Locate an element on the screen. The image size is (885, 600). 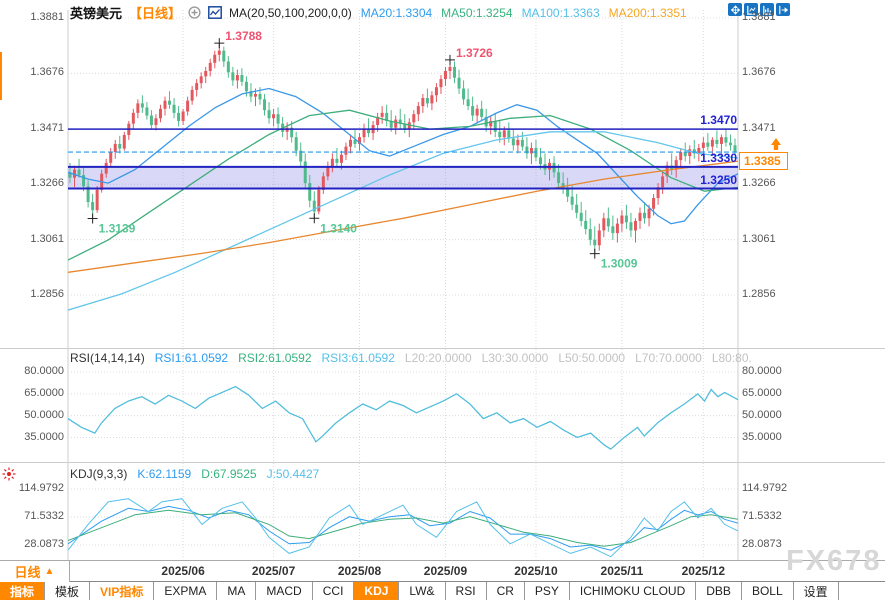
price-axis-label-left: 1.3471 is located at coordinates (47, 127).